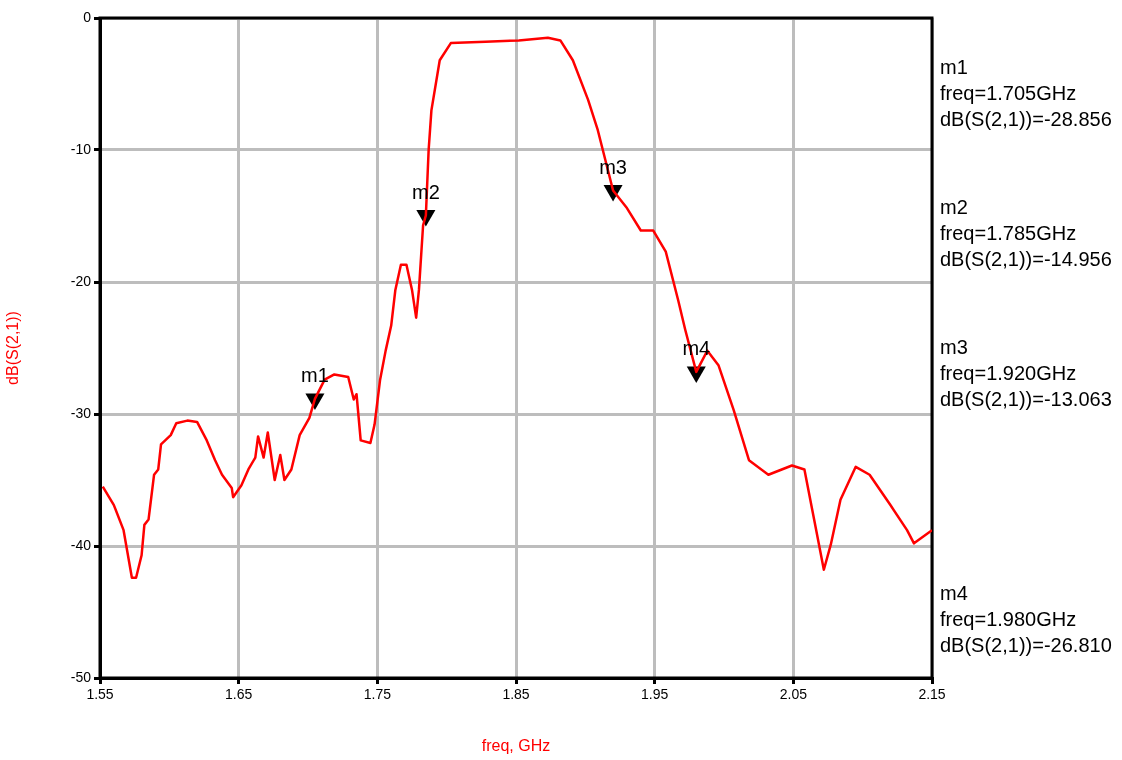 This screenshot has width=1122, height=760. Describe the element at coordinates (81, 544) in the screenshot. I see `y-tick-label: -40` at that location.